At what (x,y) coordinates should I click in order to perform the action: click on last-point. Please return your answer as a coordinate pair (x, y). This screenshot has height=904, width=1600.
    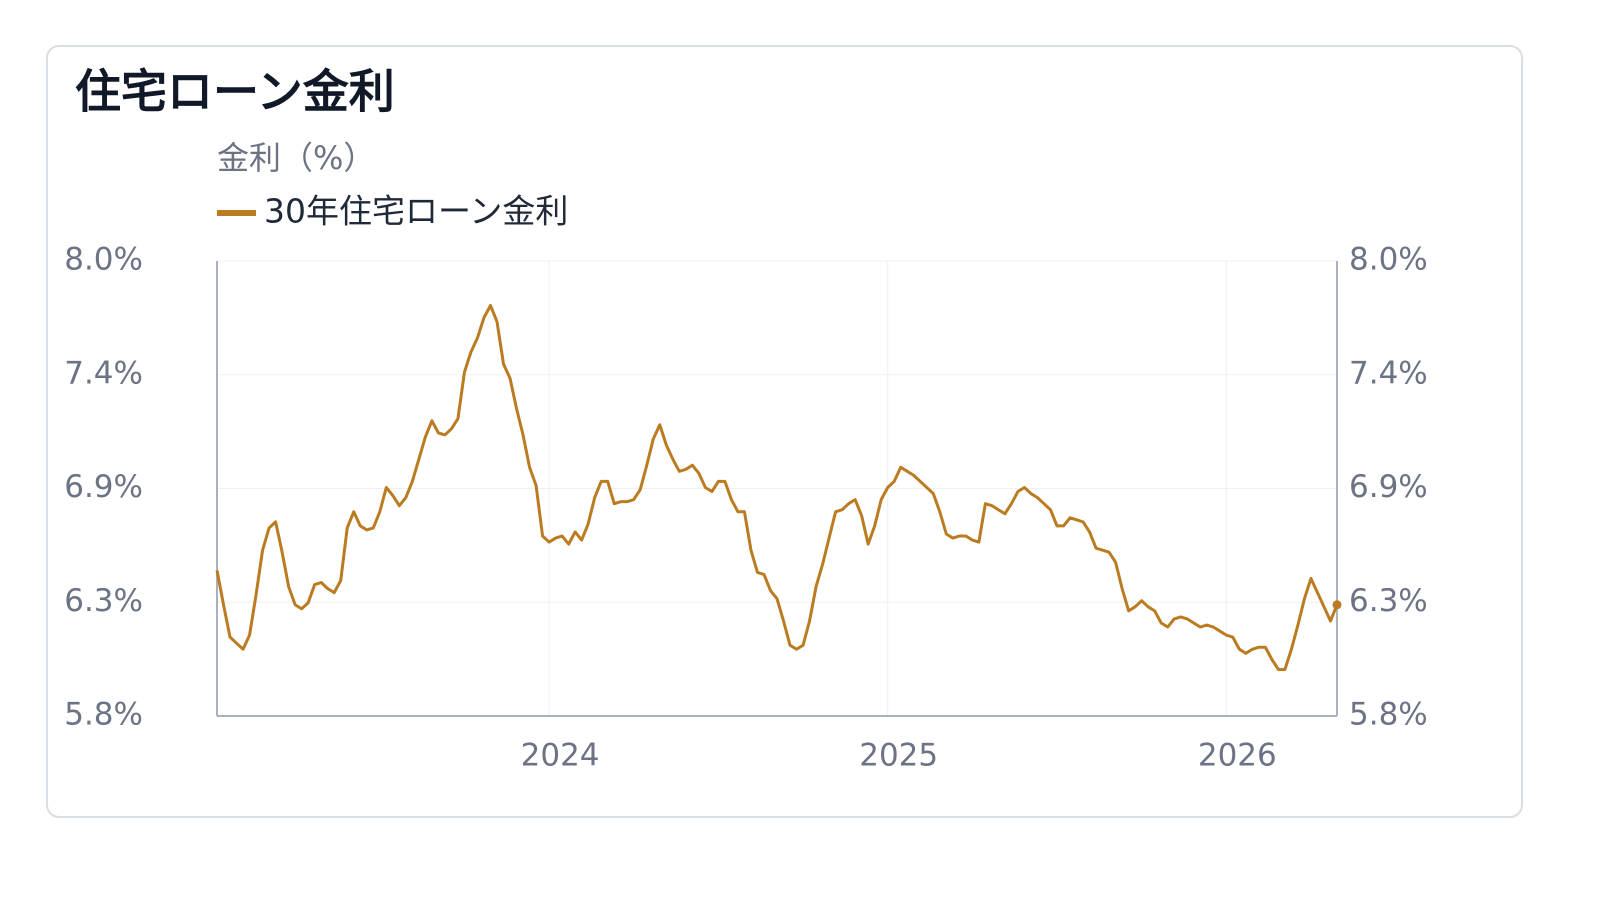
    Looking at the image, I should click on (1337, 605).